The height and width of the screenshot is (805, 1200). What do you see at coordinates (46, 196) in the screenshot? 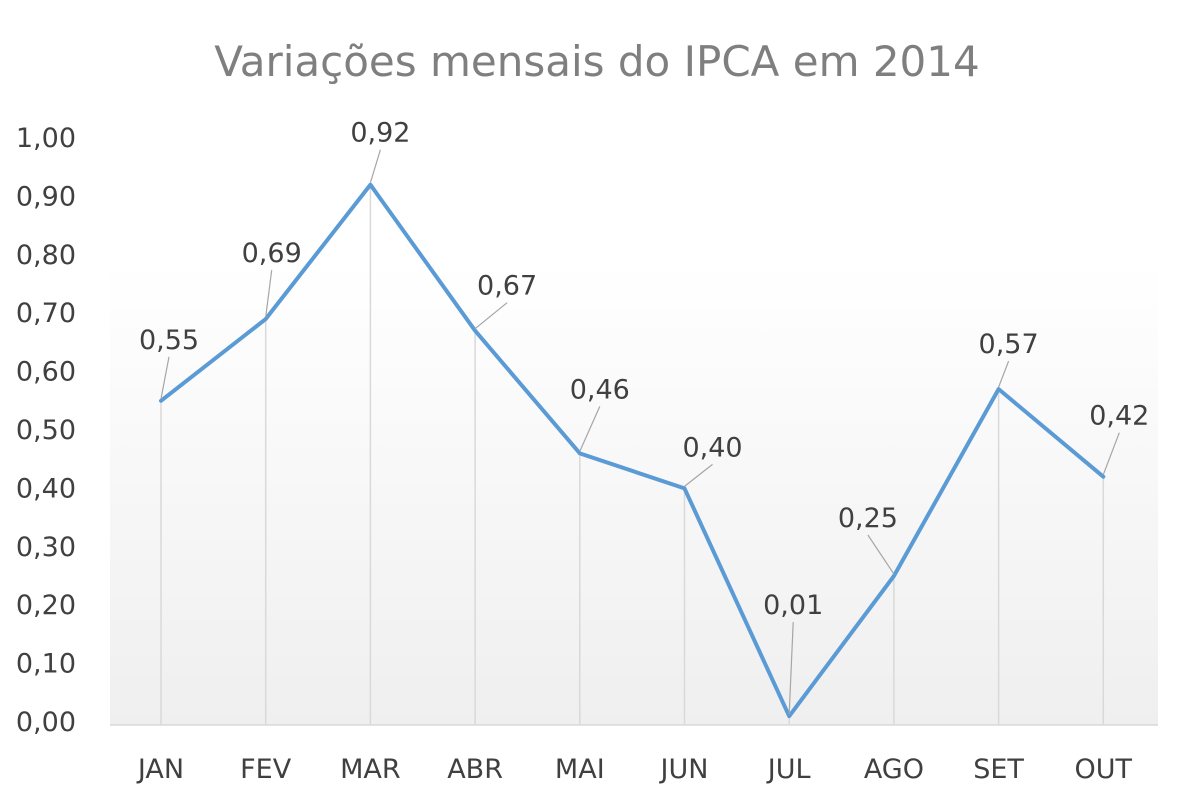
I see `y-tick-label: 0,90` at bounding box center [46, 196].